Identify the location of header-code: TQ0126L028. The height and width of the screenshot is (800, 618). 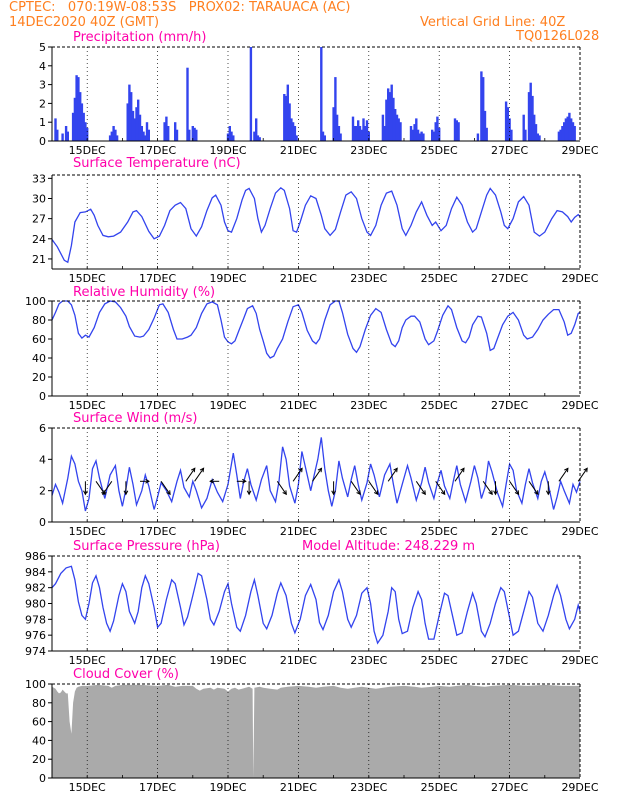
(558, 36).